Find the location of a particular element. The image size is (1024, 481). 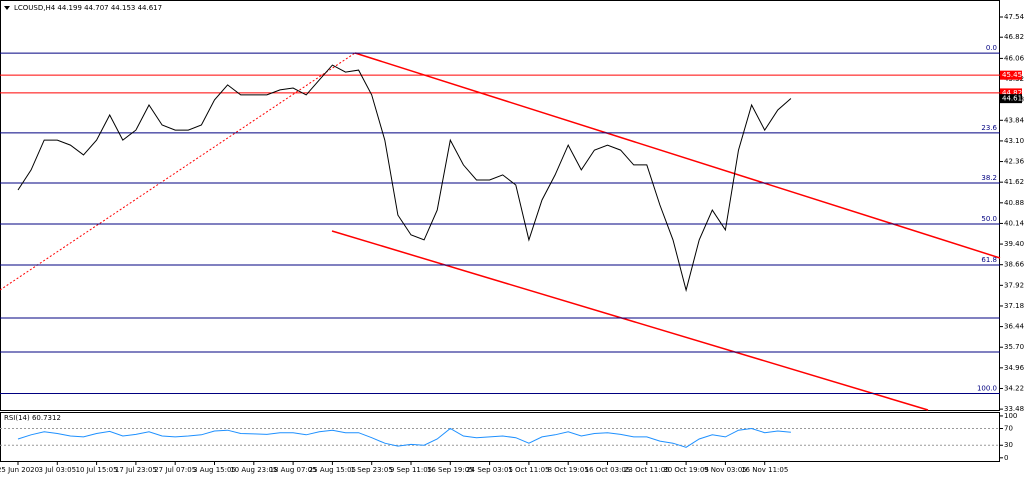

x-tick-label: 10 Jul 15:05 is located at coordinates (97, 470).